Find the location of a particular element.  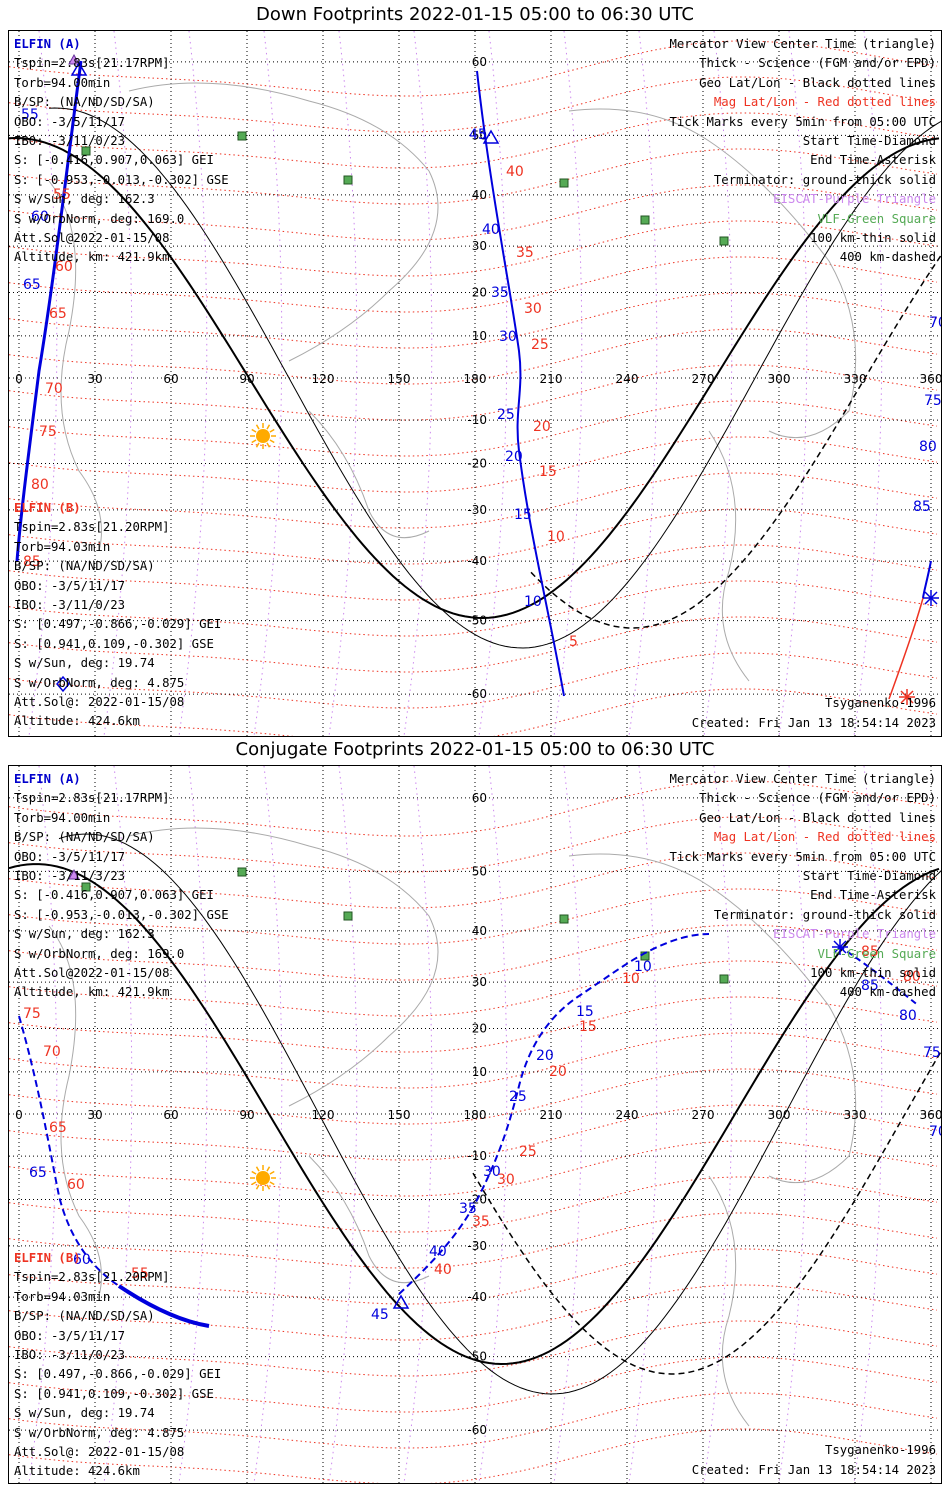

lon-tick-label: 270 is located at coordinates (703, 1115).